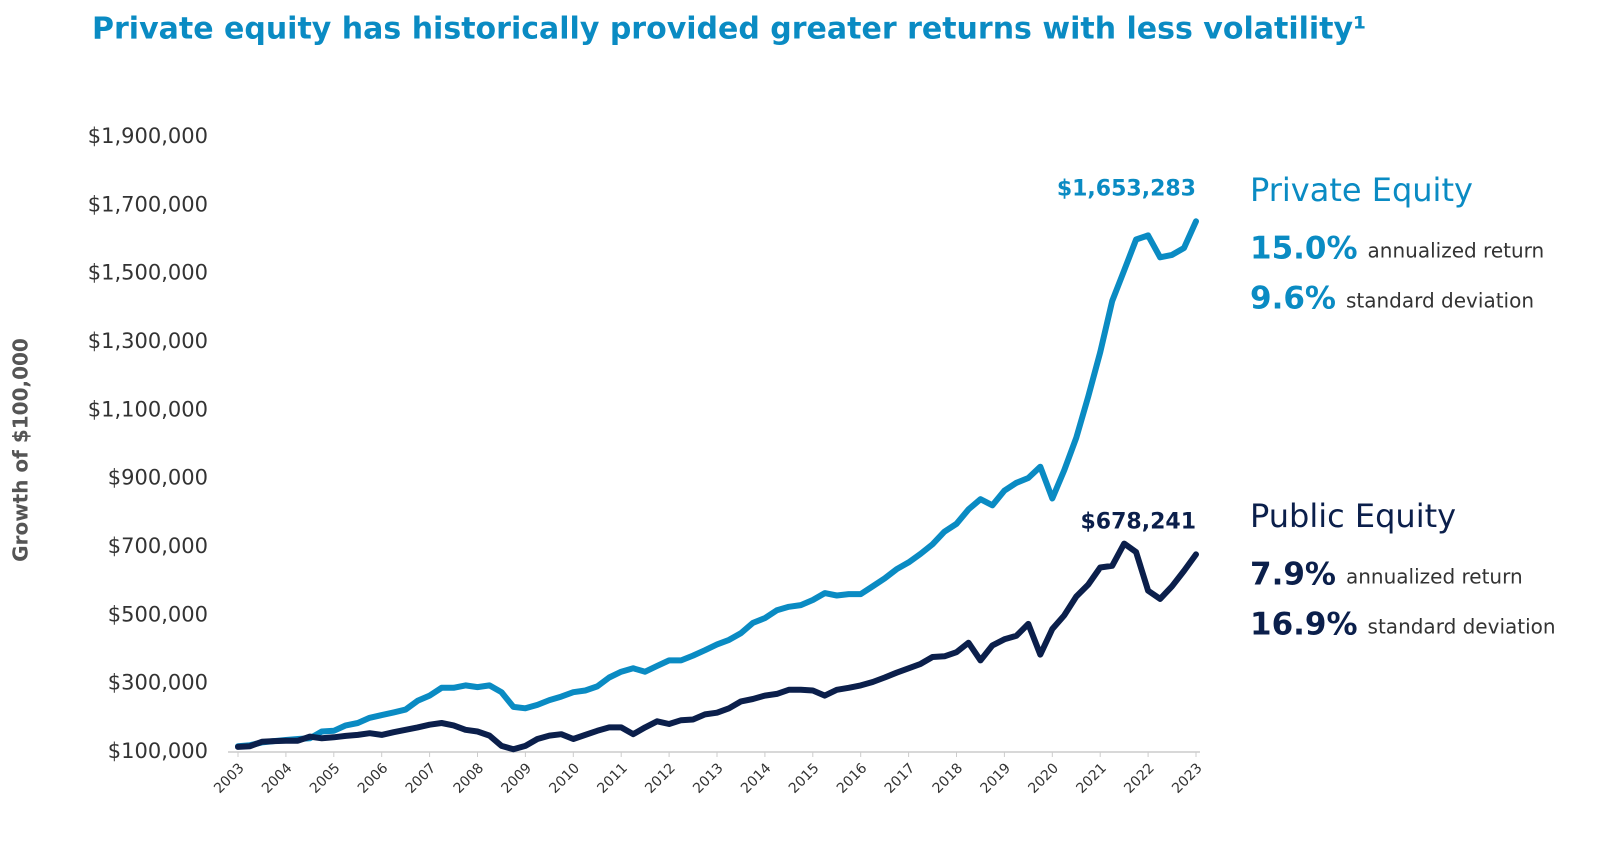  Describe the element at coordinates (1353, 516) in the screenshot. I see `legend-name: Public Equity` at that location.